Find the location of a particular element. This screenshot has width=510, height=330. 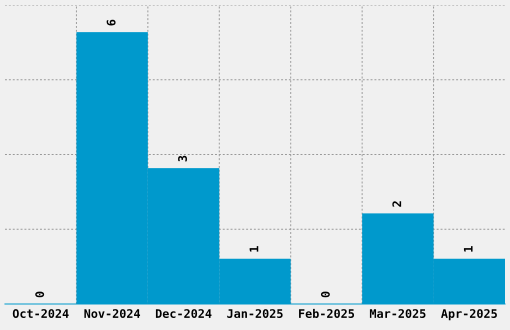

x-tick-label: Jan-2025 is located at coordinates (255, 313).